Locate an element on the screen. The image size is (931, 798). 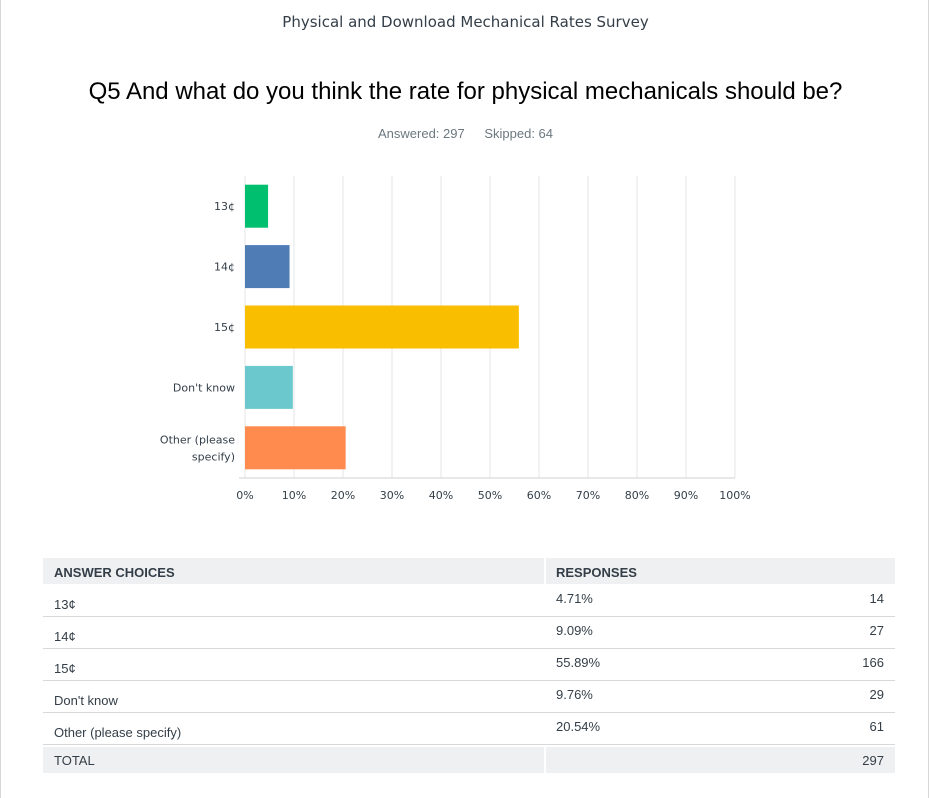
row-answer-choice: Don't know is located at coordinates (86, 700).